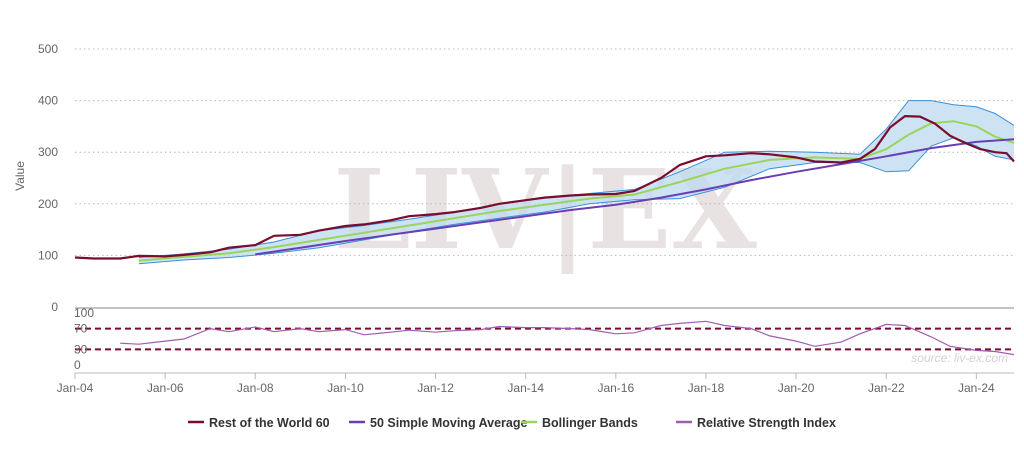  Describe the element at coordinates (435, 388) in the screenshot. I see `x-tick-label: Jan-12` at that location.